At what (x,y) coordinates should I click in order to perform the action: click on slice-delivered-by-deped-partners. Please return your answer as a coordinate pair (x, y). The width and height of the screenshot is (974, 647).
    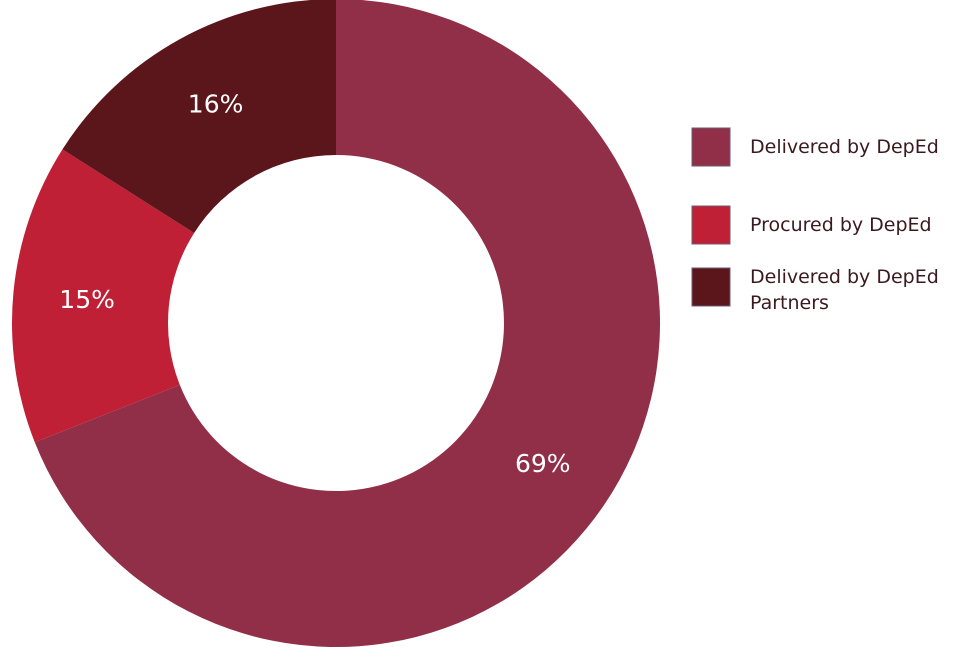
    Looking at the image, I should click on (199, 116).